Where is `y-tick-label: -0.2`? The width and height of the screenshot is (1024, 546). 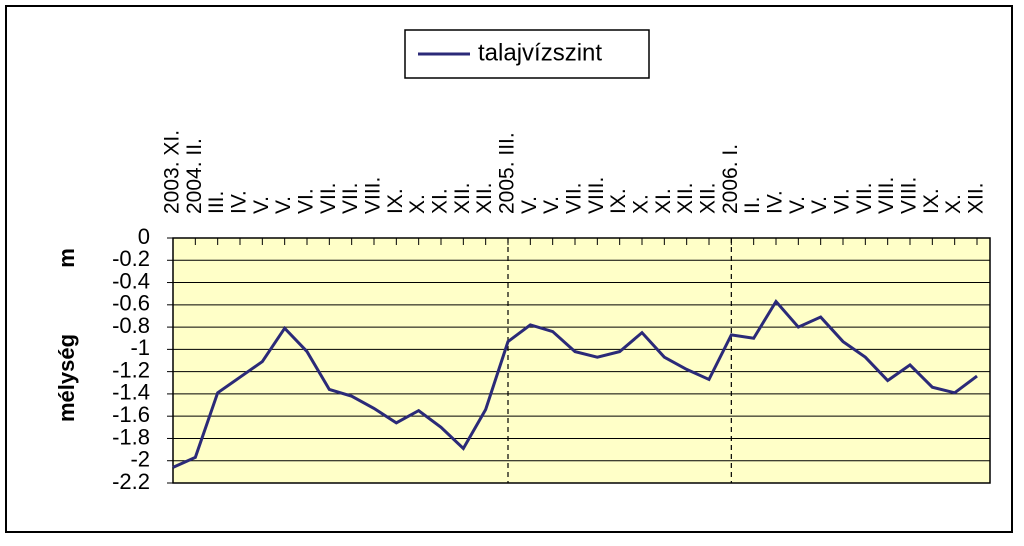
y-tick-label: -0.2 is located at coordinates (131, 258).